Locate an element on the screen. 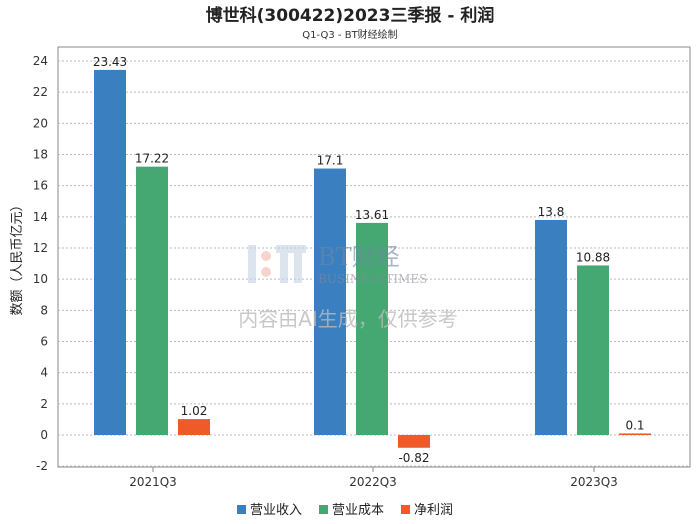 Image resolution: width=700 pixels, height=524 pixels. legend-item: 营业成本 is located at coordinates (358, 510).